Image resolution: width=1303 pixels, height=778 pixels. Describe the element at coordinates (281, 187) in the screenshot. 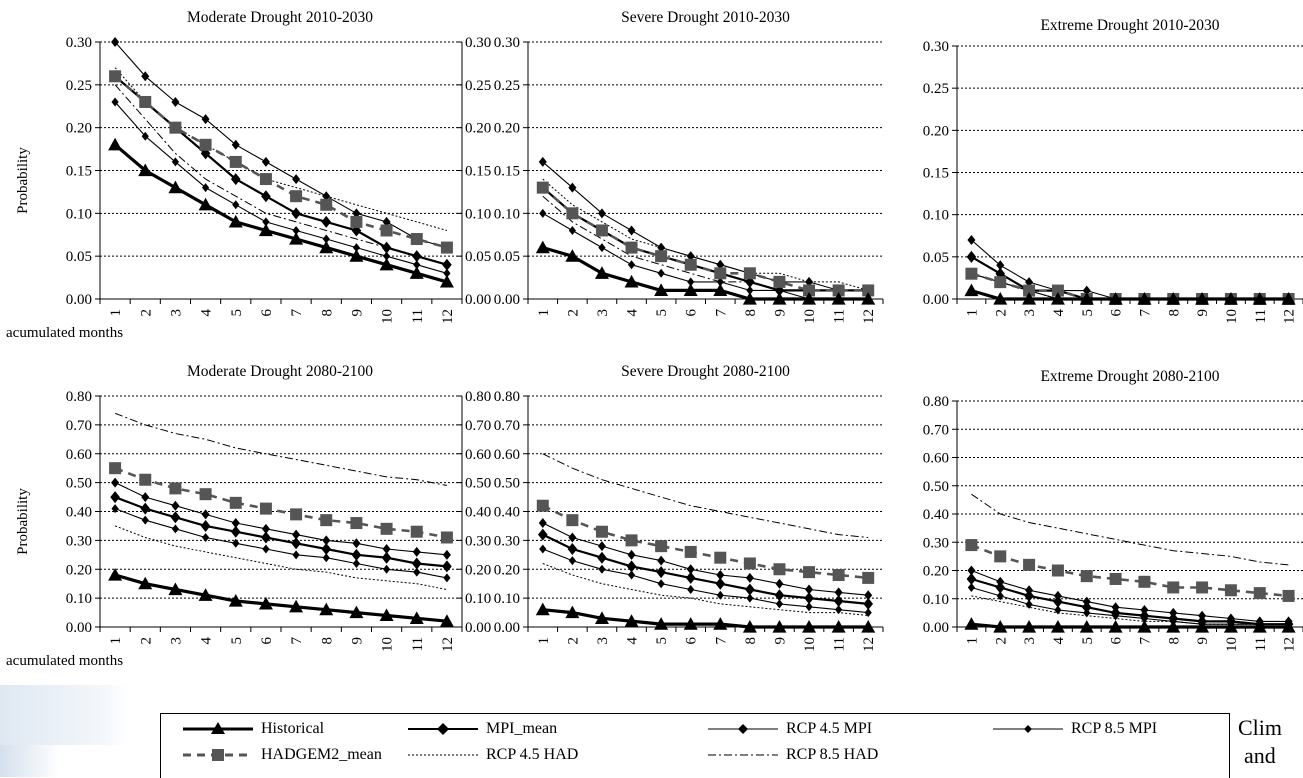

I see `series-line-rcp85mpi` at that location.